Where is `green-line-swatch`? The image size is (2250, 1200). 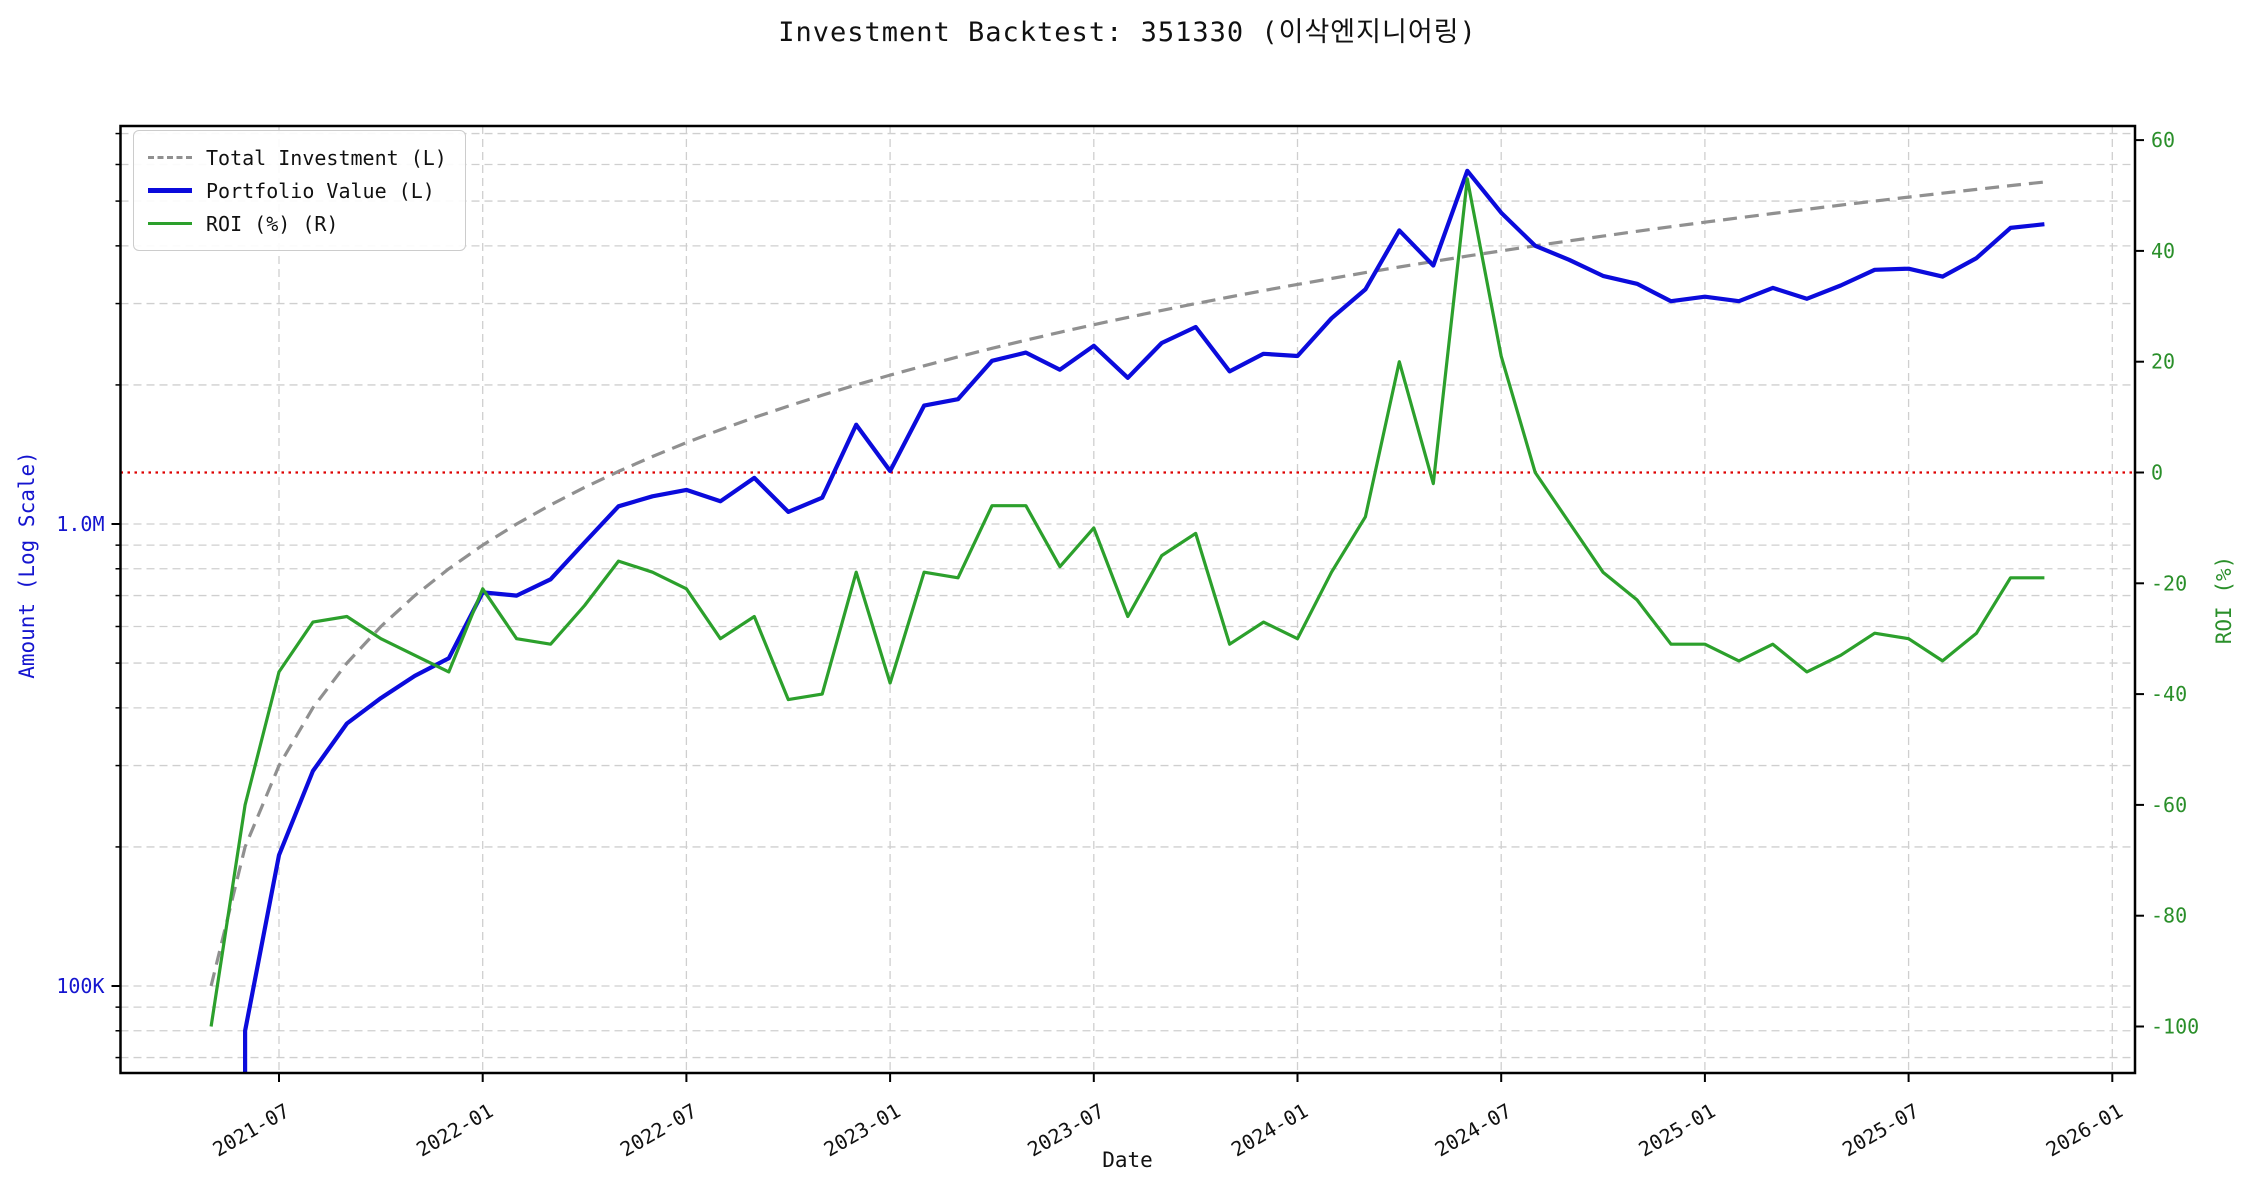 green-line-swatch is located at coordinates (170, 223).